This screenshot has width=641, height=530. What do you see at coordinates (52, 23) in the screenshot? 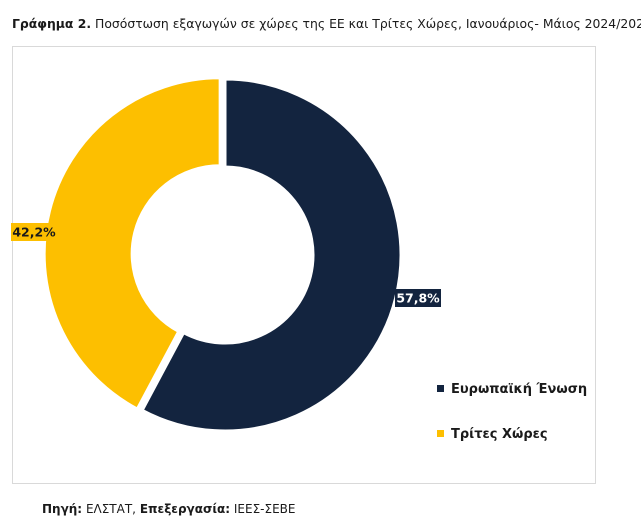
I see `figure-label: Γράφημα 2.` at bounding box center [52, 23].